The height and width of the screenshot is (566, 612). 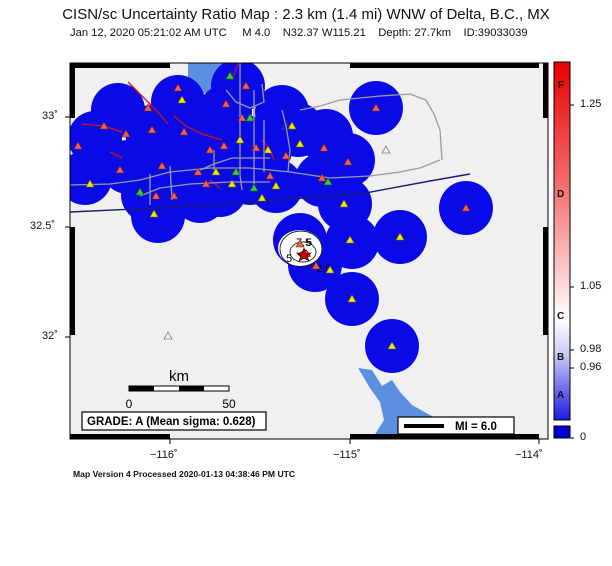 I want to click on gulf-of-california, so click(x=419, y=403).